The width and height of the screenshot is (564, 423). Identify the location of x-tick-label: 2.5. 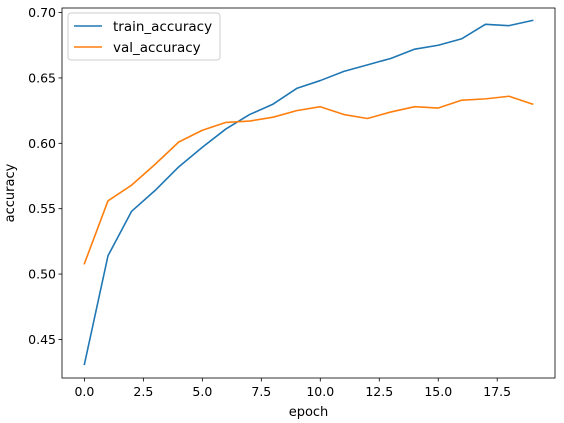
(143, 391).